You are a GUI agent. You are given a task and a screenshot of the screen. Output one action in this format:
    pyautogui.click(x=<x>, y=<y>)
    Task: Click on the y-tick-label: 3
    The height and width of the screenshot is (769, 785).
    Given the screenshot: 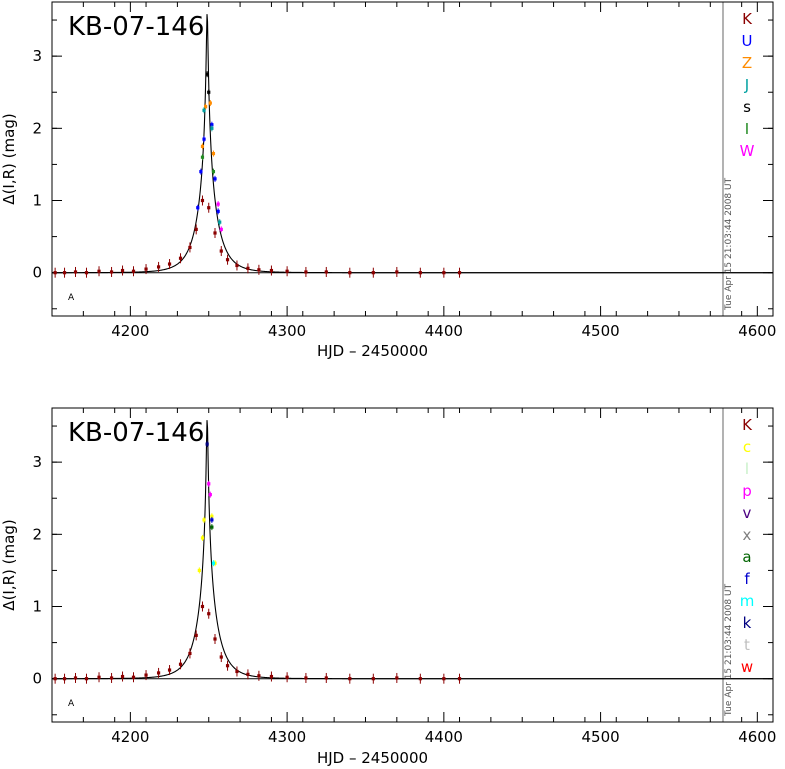 What is the action you would take?
    pyautogui.click(x=37, y=56)
    